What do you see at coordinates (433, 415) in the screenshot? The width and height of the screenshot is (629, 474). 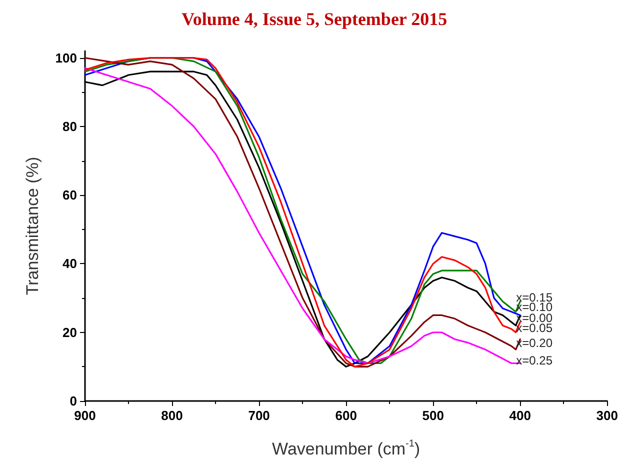 I see `x-tick-label: 500` at bounding box center [433, 415].